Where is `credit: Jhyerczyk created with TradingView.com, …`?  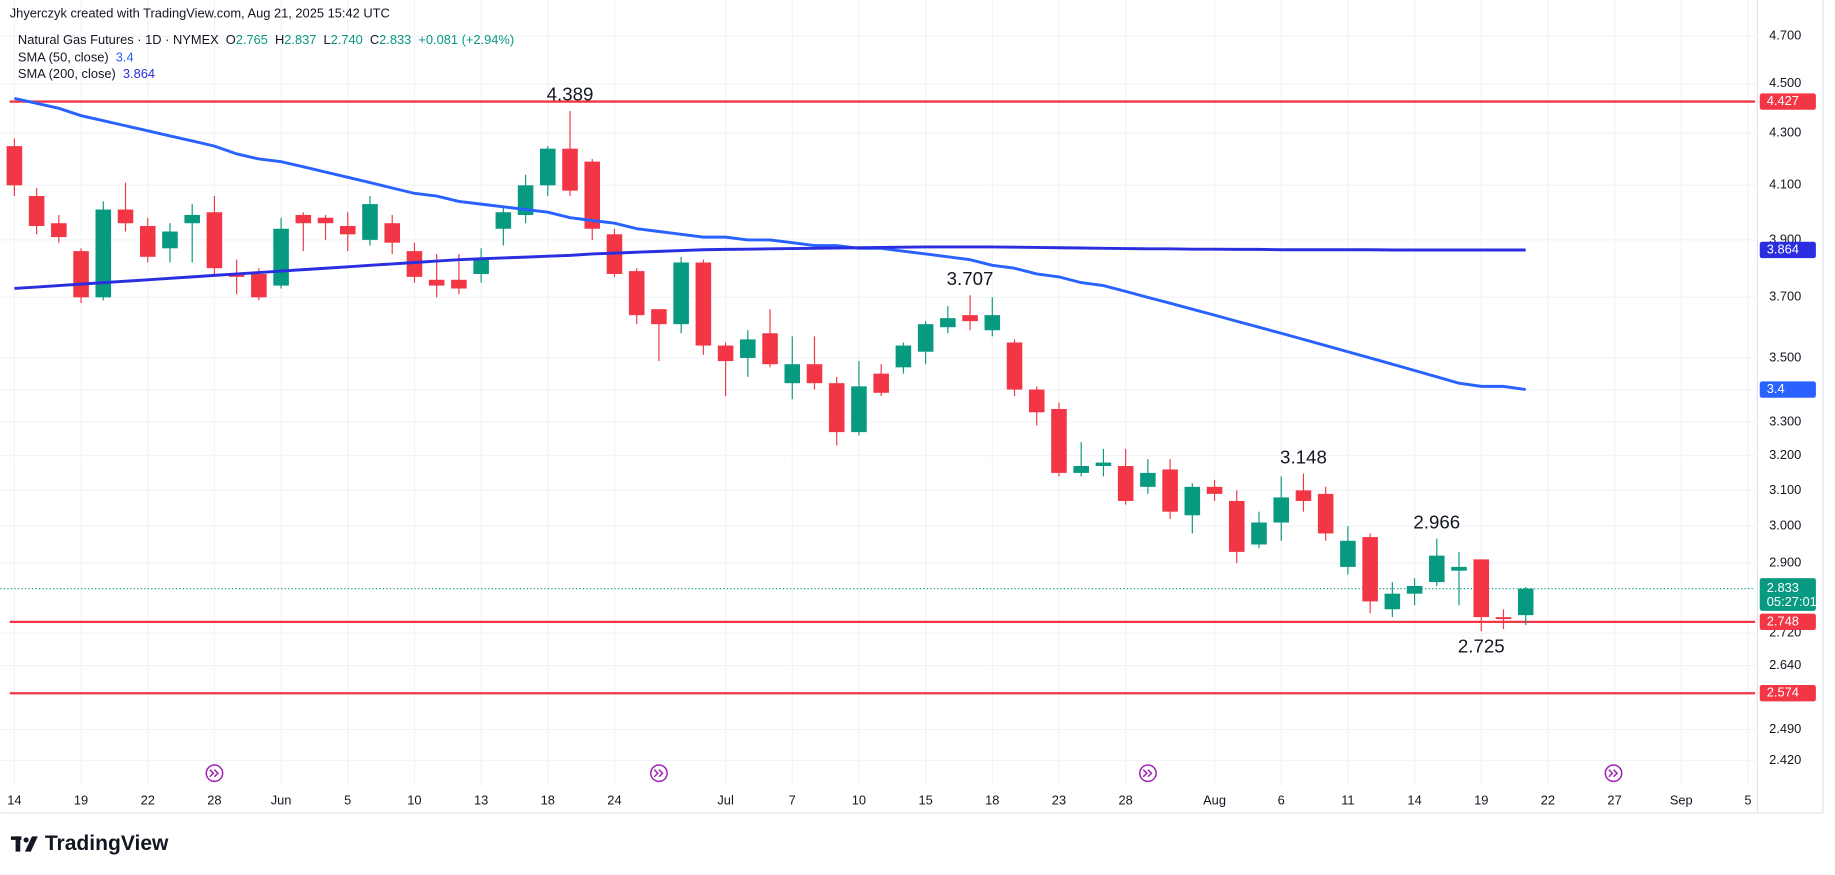
credit: Jhyerczyk created with TradingView.com, … is located at coordinates (200, 12).